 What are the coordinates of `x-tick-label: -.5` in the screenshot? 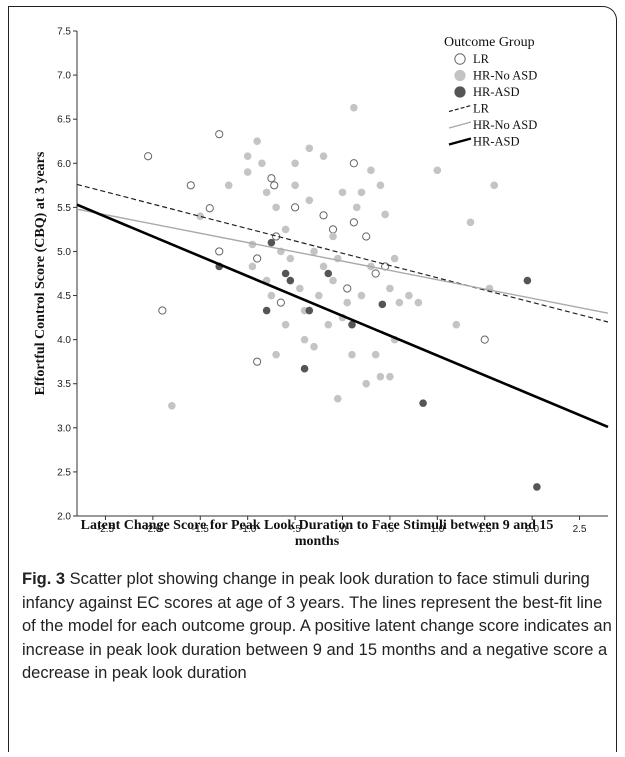 It's located at (295, 529).